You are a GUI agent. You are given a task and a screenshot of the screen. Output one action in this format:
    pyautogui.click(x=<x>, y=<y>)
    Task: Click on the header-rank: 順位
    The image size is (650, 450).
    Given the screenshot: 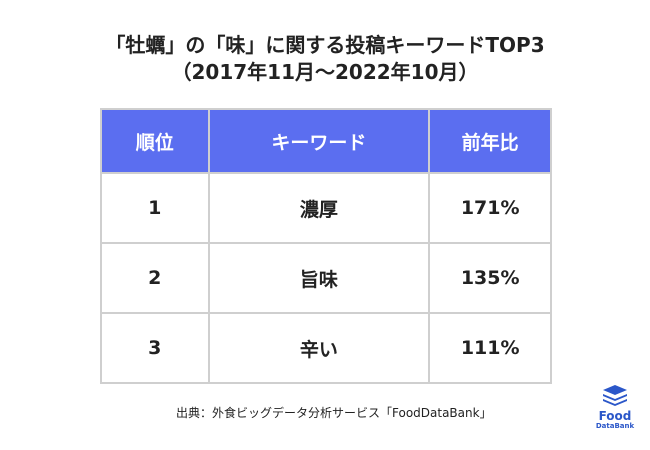 What is the action you would take?
    pyautogui.click(x=155, y=141)
    